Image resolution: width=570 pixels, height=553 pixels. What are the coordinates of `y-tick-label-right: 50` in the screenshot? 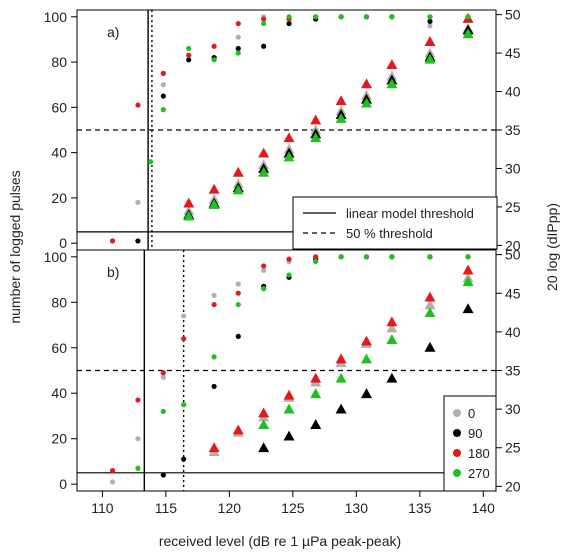 It's located at (513, 255).